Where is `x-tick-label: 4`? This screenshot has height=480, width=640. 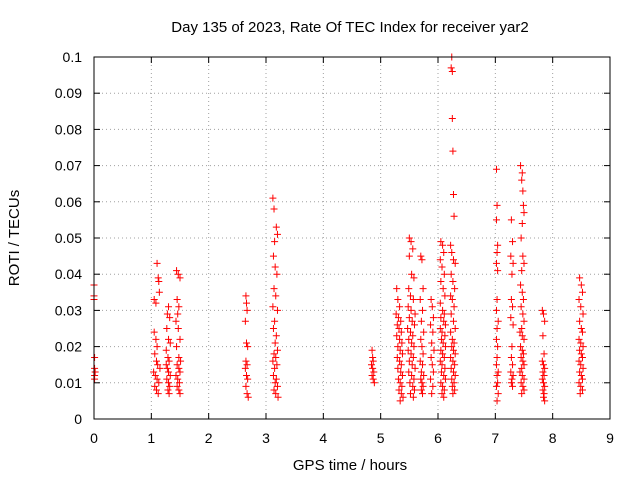 x-tick-label: 4 is located at coordinates (323, 438).